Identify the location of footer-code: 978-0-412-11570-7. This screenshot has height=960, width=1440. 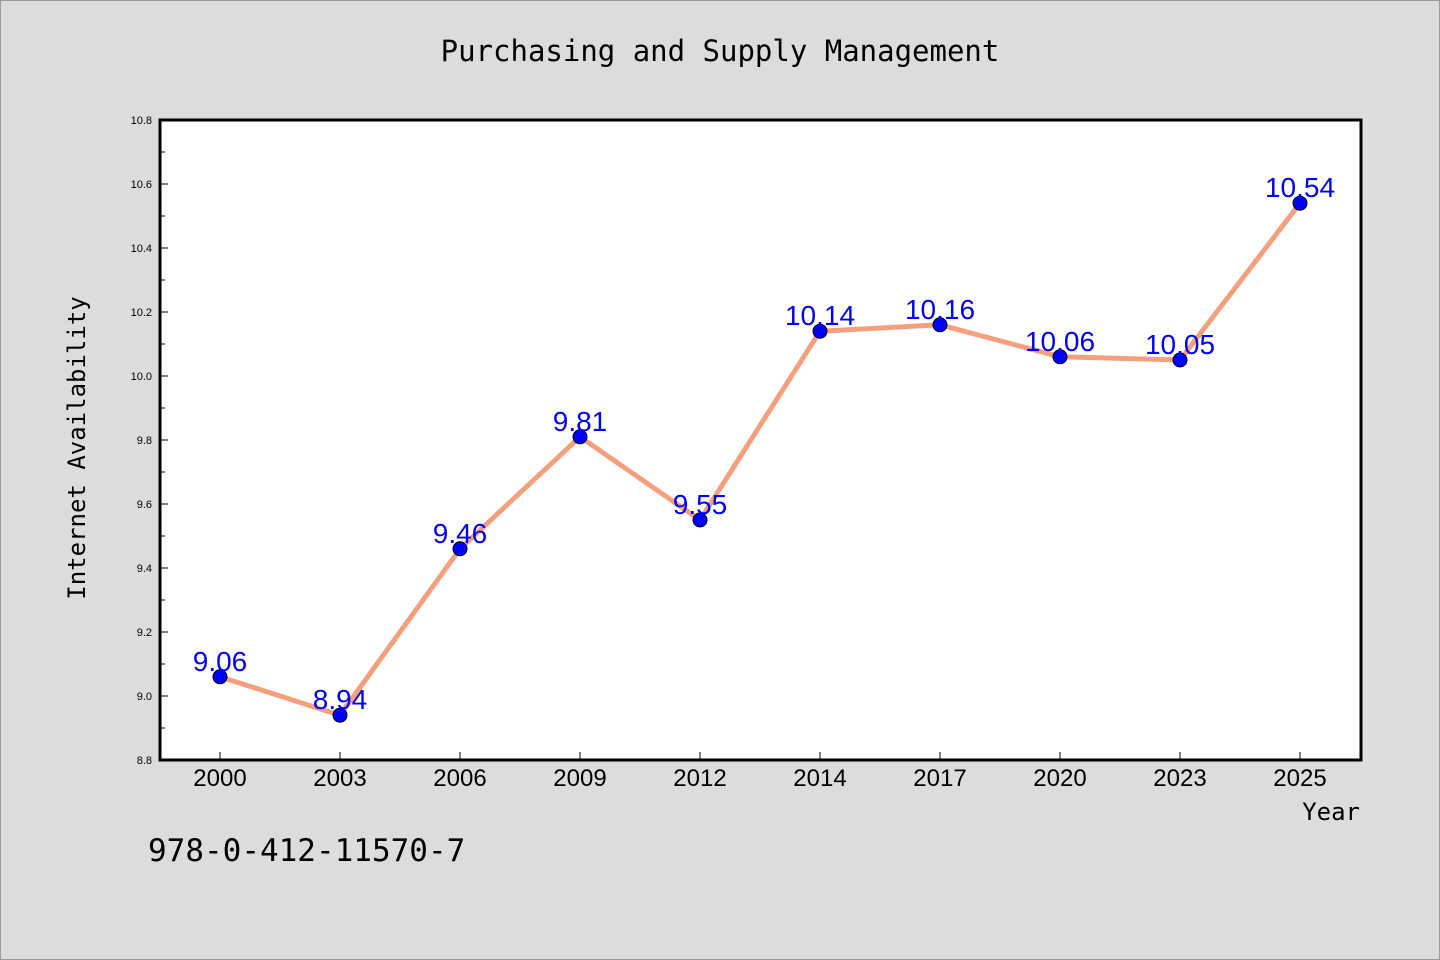
(307, 851).